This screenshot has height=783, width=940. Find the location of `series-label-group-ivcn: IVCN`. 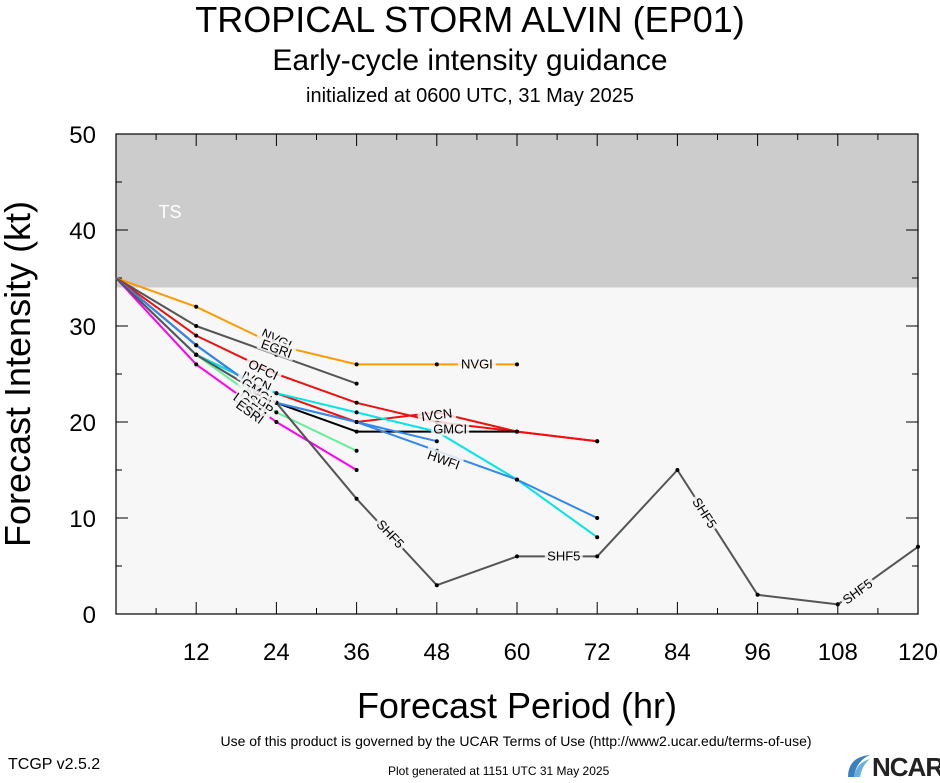

series-label-group-ivcn: IVCN is located at coordinates (436, 414).